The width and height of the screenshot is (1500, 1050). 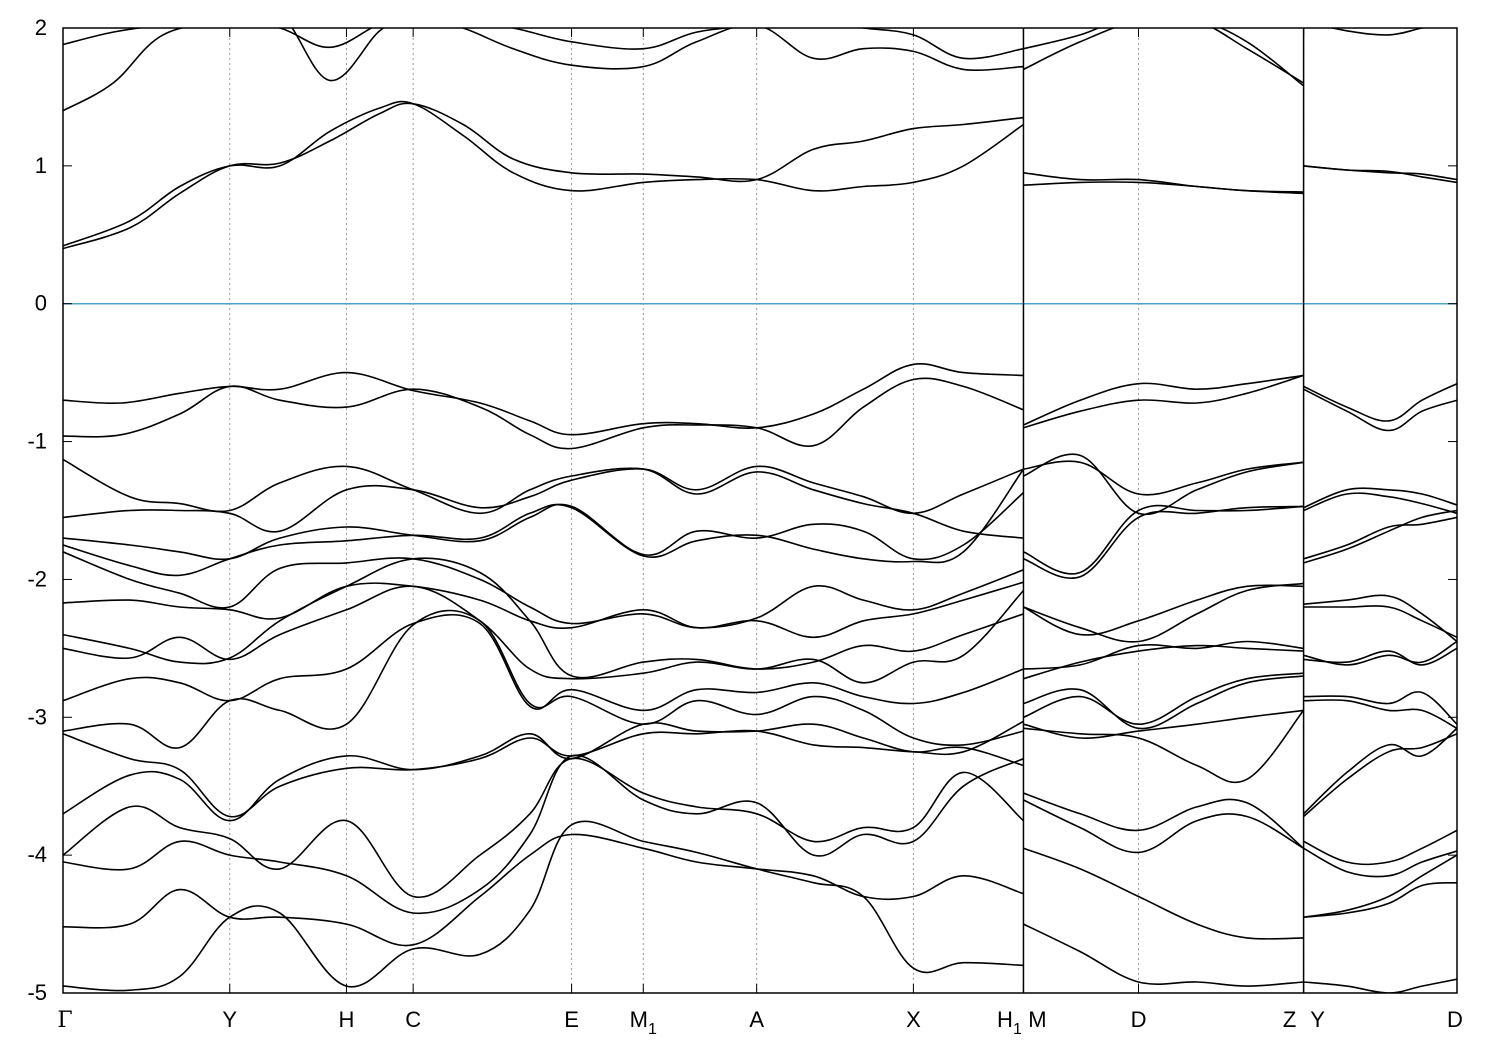 What do you see at coordinates (37, 716) in the screenshot?
I see `y-tick-label: -3` at bounding box center [37, 716].